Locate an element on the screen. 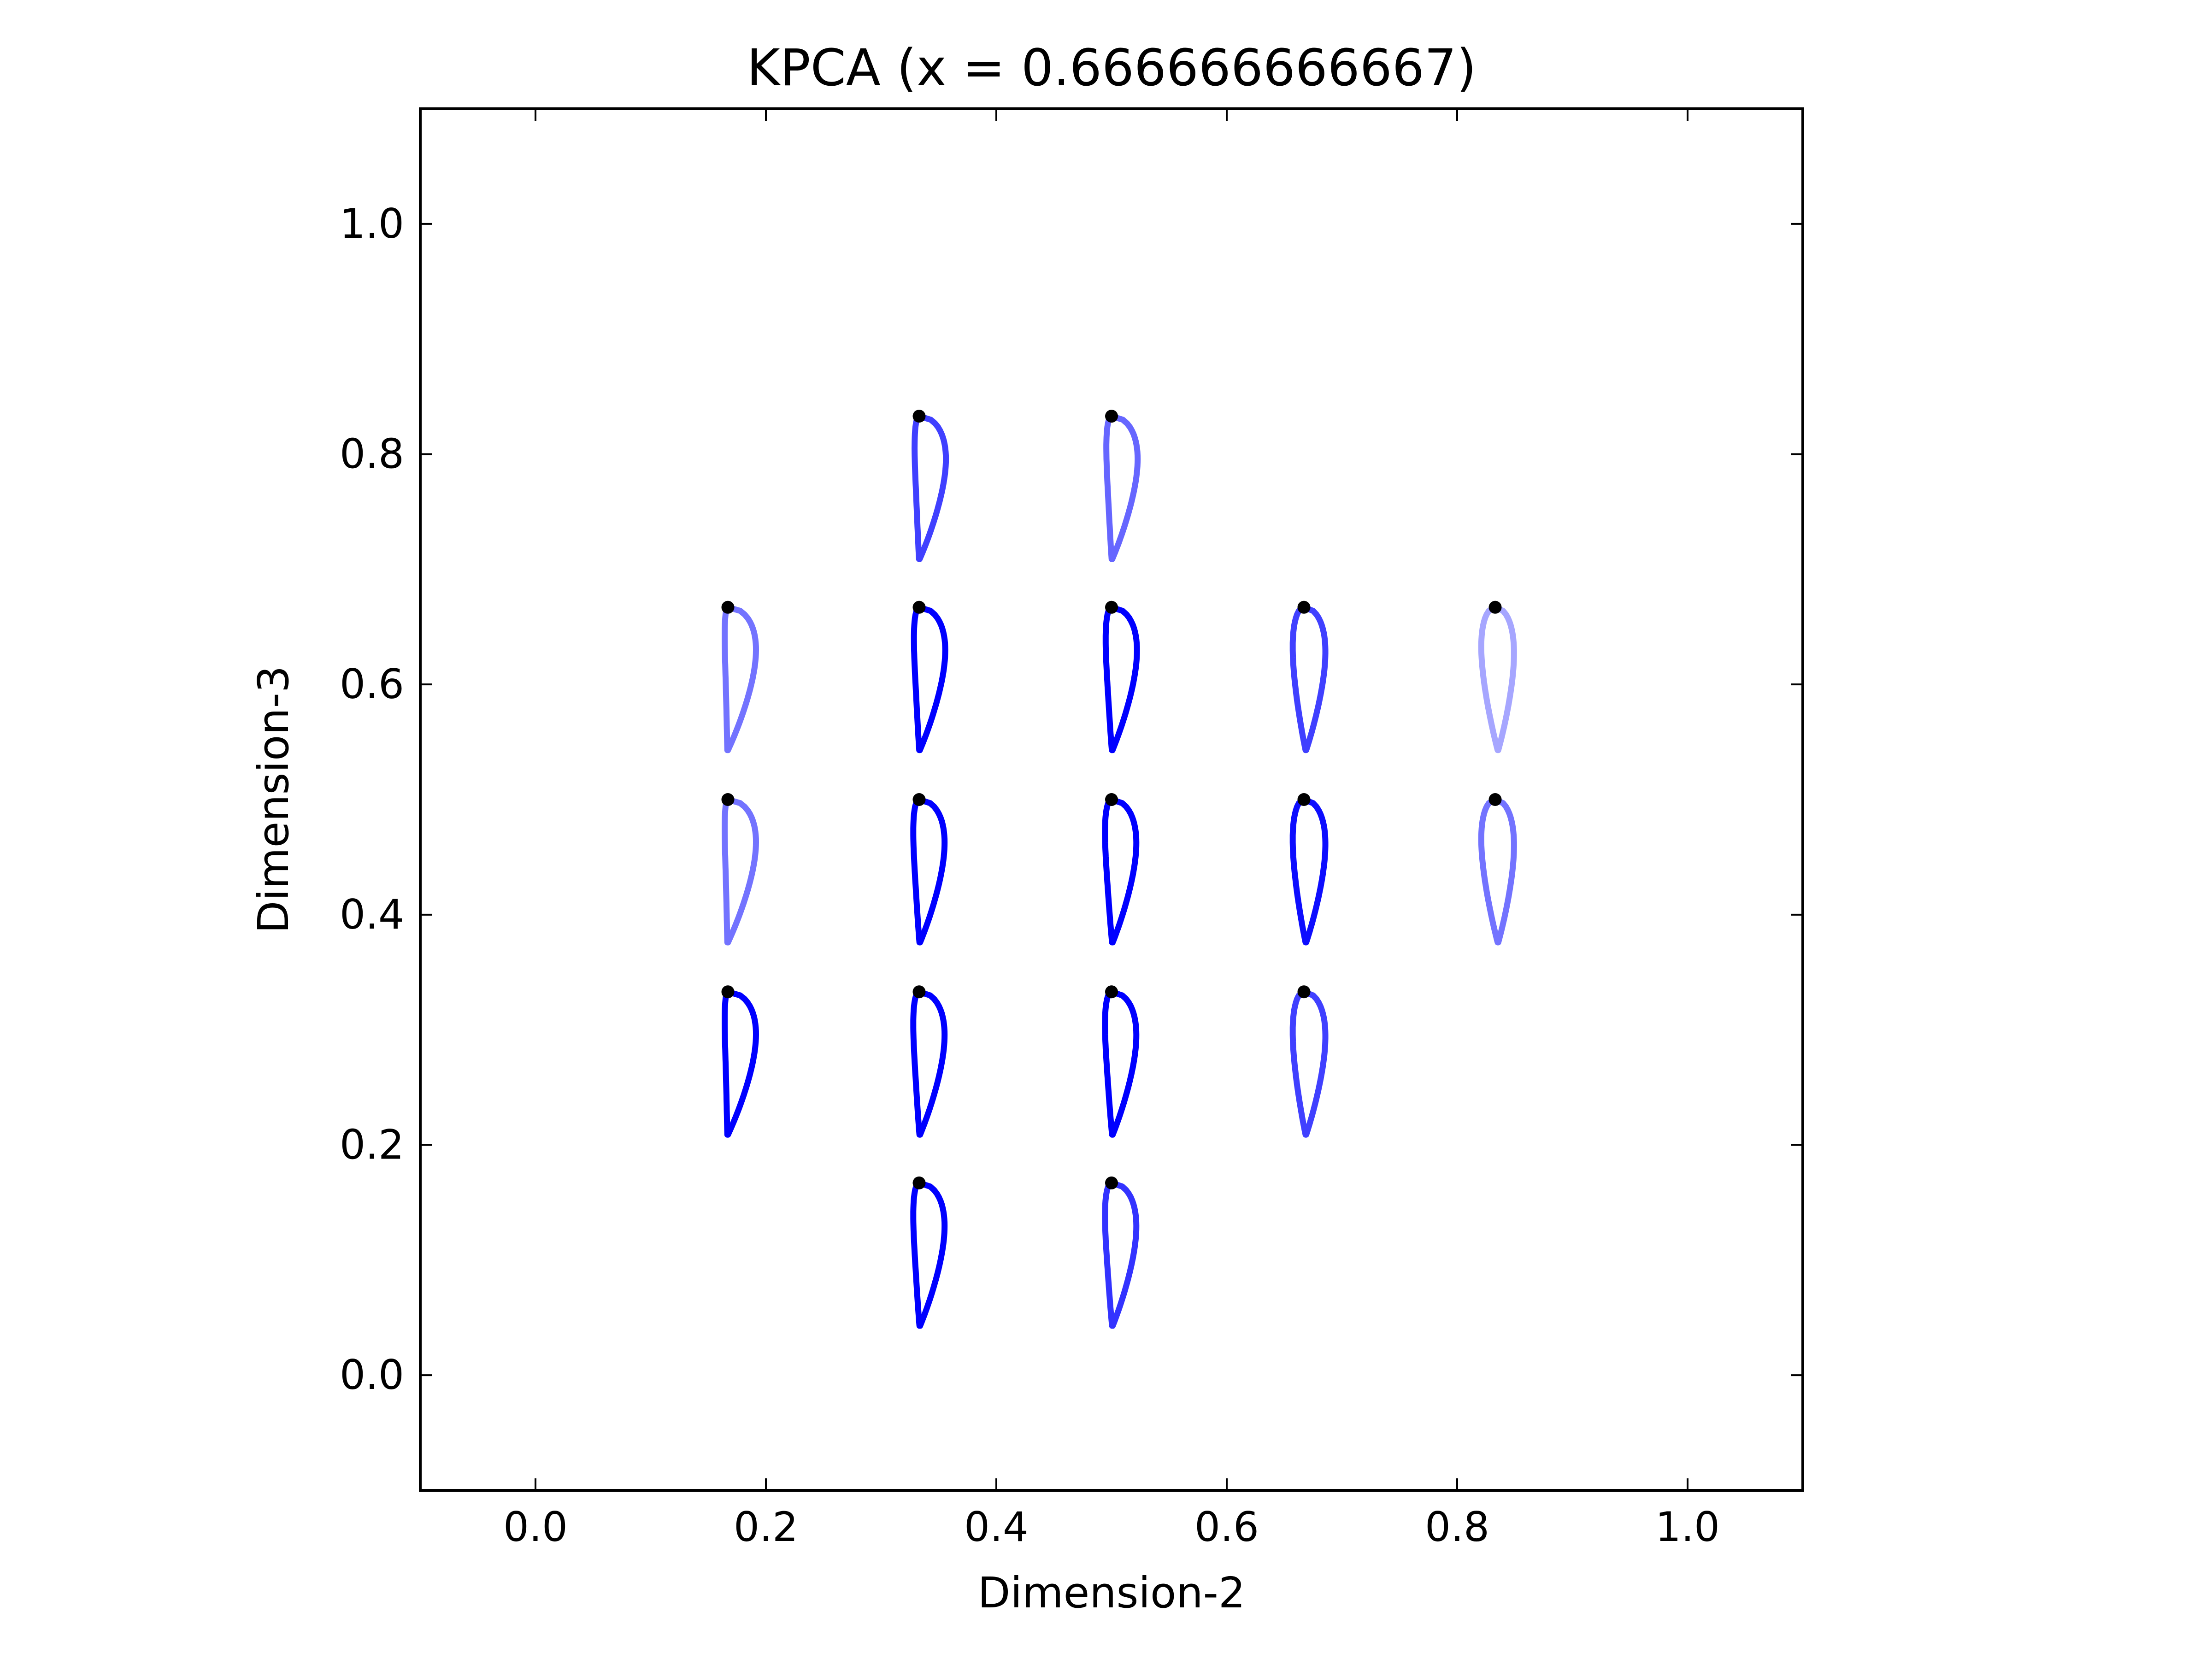 This screenshot has width=2212, height=1659. y-tick-label: 0.4 is located at coordinates (372, 914).